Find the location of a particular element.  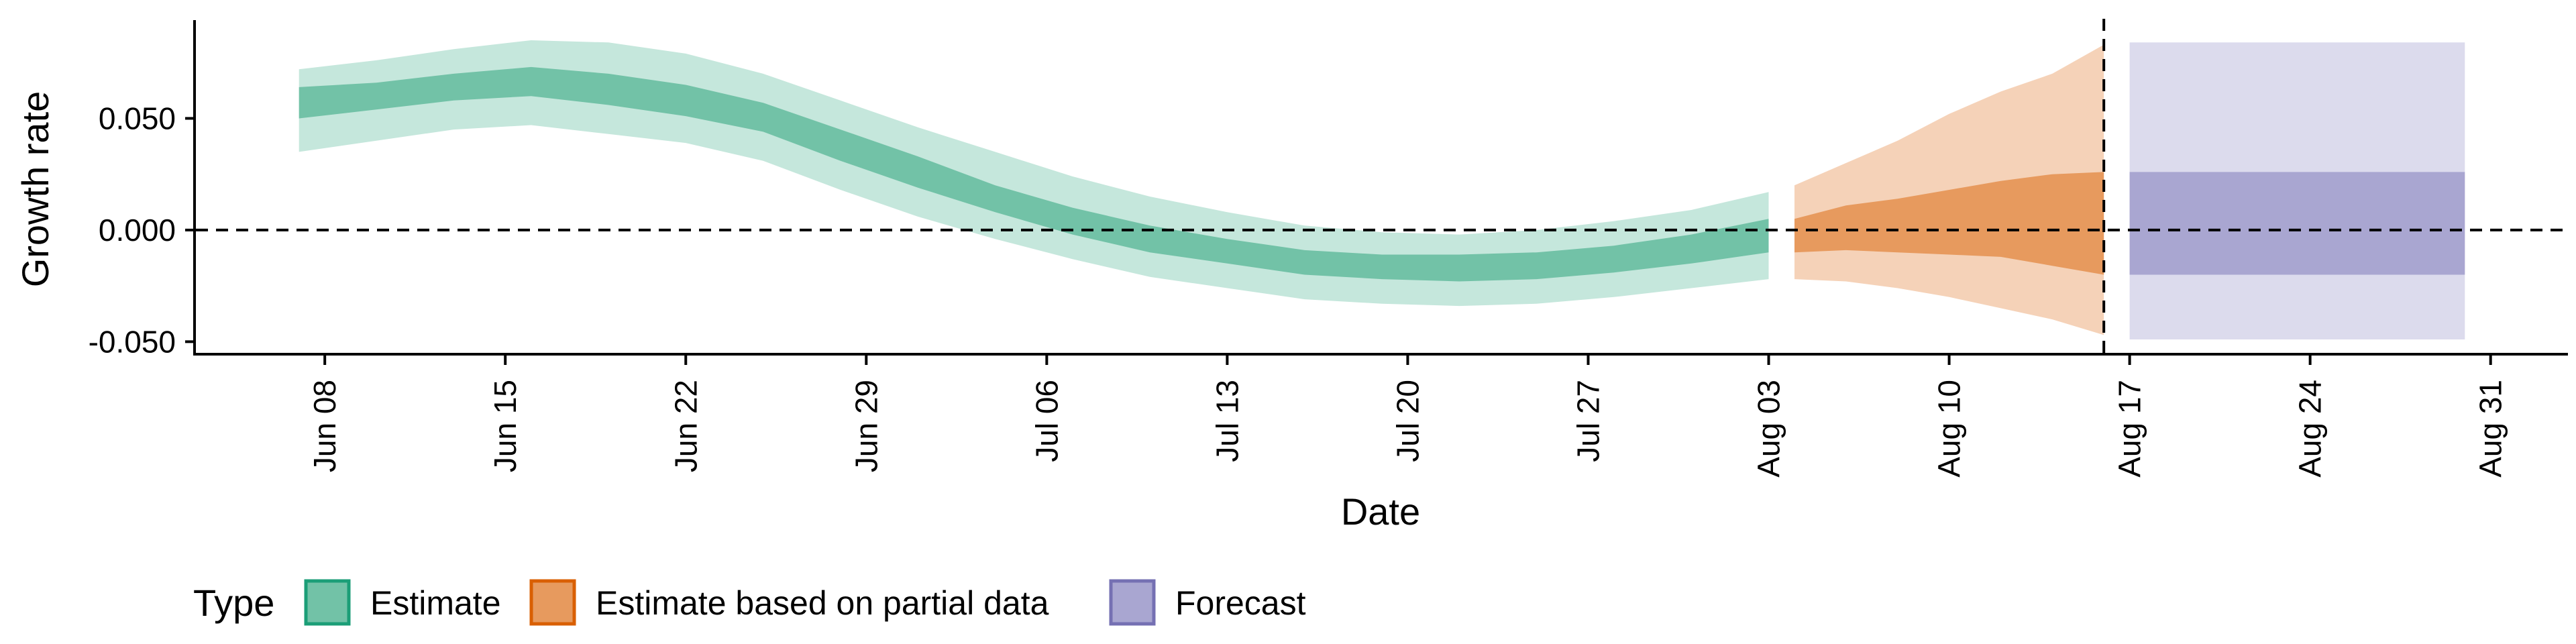

x-tick-label: Jun 15 is located at coordinates (505, 426).